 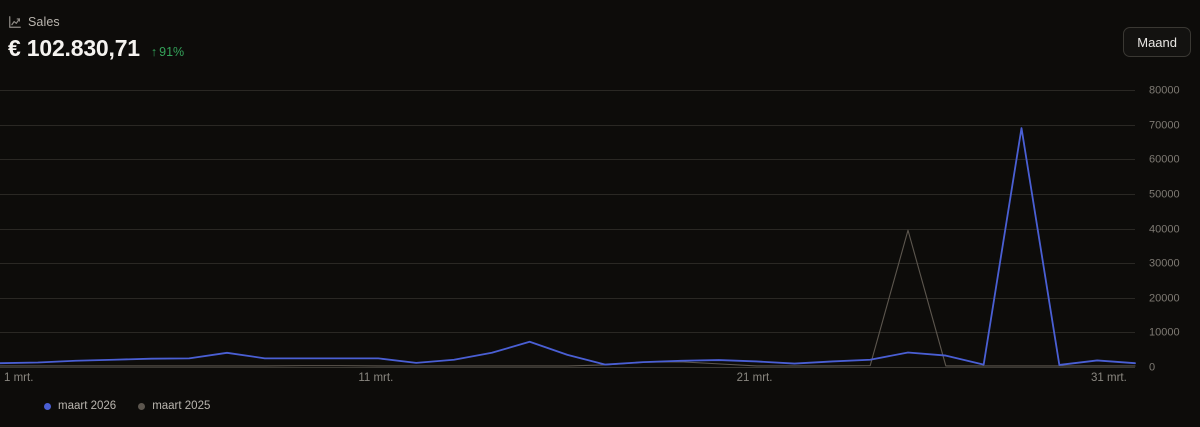 What do you see at coordinates (44, 22) in the screenshot?
I see `kpi-label: Sales` at bounding box center [44, 22].